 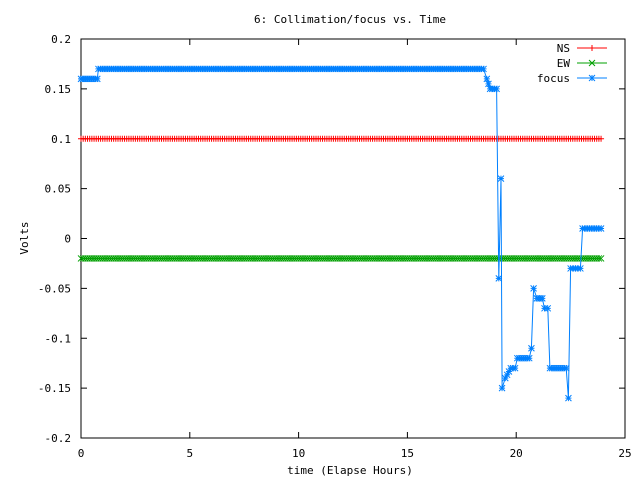 I want to click on series-ew, so click(x=341, y=258).